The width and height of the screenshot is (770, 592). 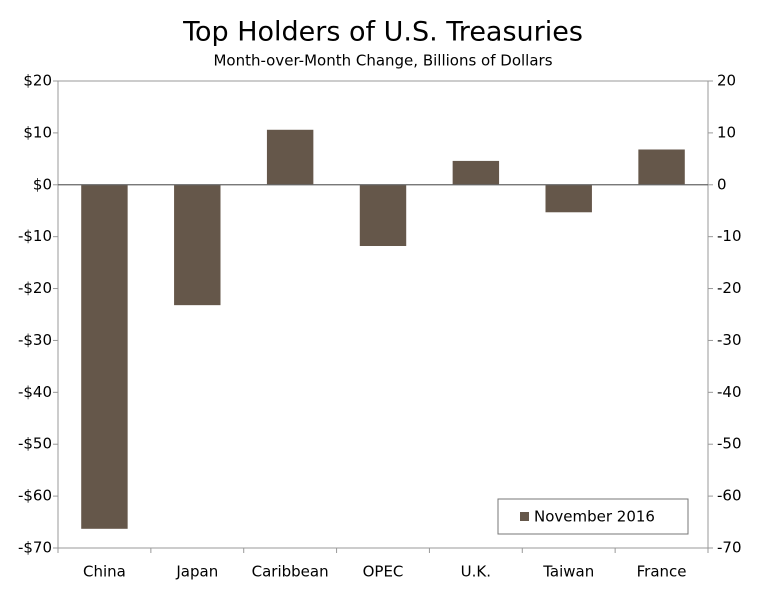 What do you see at coordinates (196, 572) in the screenshot?
I see `x-tick-label: Japan` at bounding box center [196, 572].